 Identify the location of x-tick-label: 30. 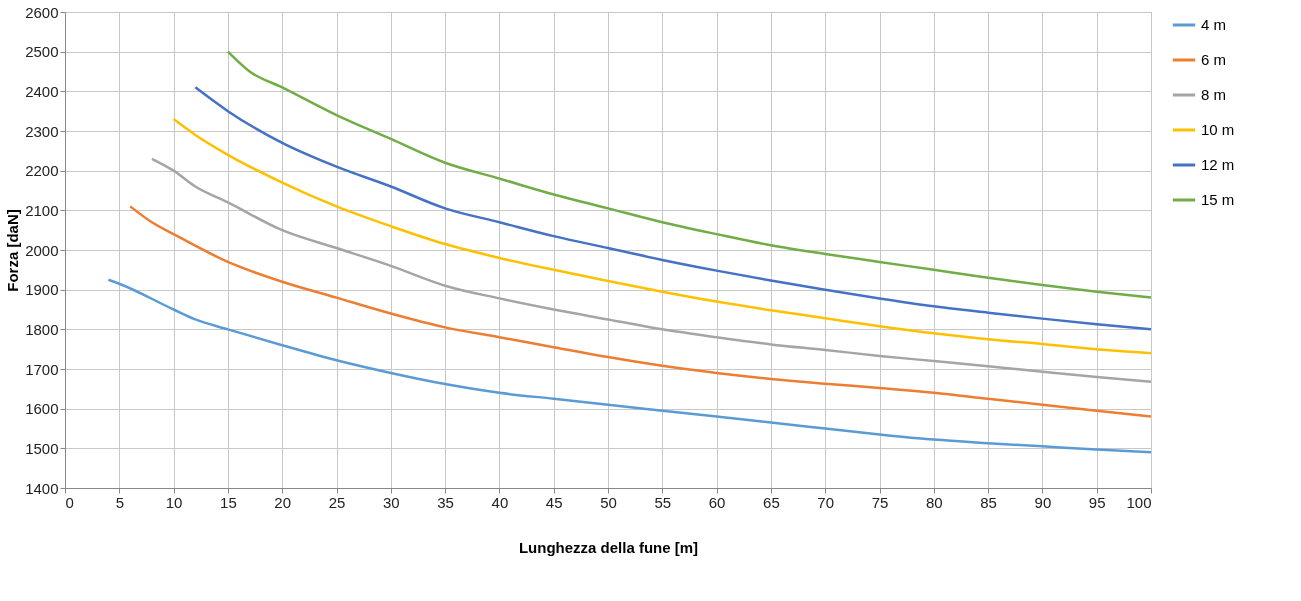
(391, 502).